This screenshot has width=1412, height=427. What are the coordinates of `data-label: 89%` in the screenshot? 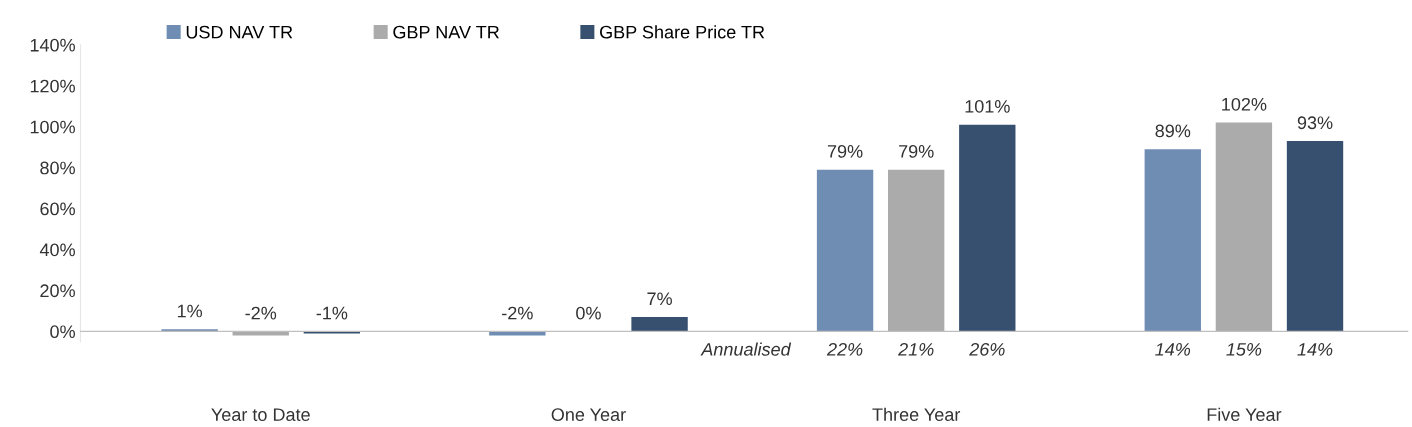 It's located at (1173, 131).